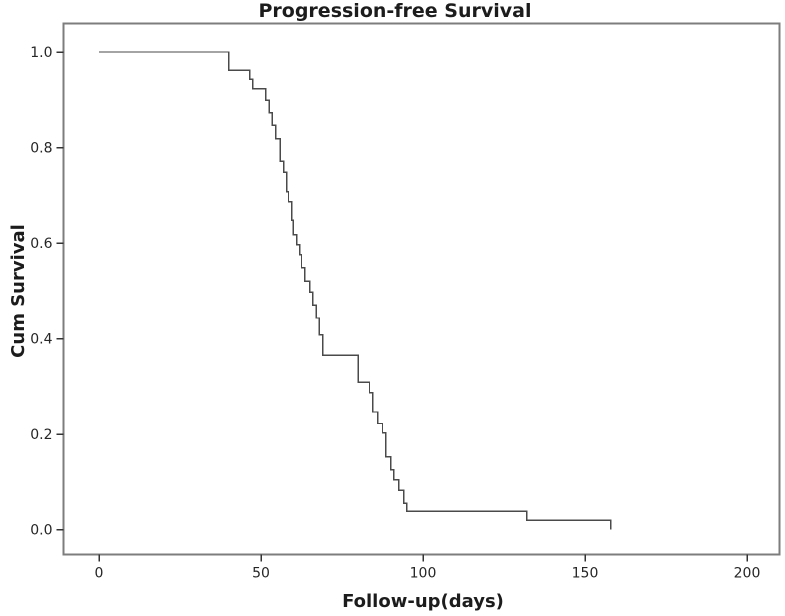  Describe the element at coordinates (41, 53) in the screenshot. I see `y-tick-label: 1.0` at that location.